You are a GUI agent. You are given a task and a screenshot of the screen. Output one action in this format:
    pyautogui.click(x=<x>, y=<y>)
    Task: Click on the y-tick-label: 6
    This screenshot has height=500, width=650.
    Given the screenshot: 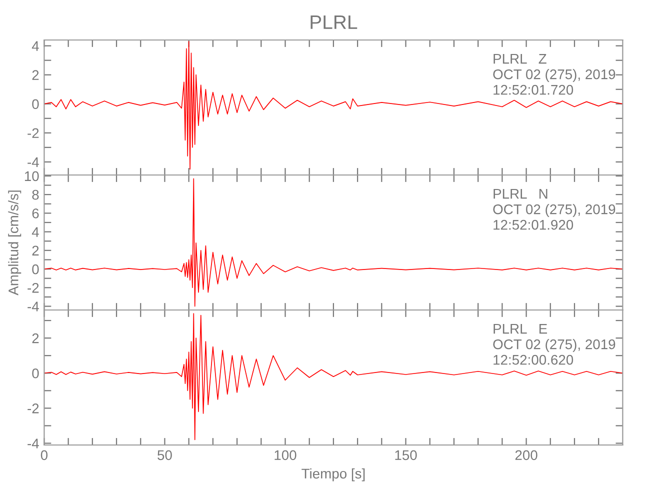 What is the action you would take?
    pyautogui.click(x=35, y=213)
    